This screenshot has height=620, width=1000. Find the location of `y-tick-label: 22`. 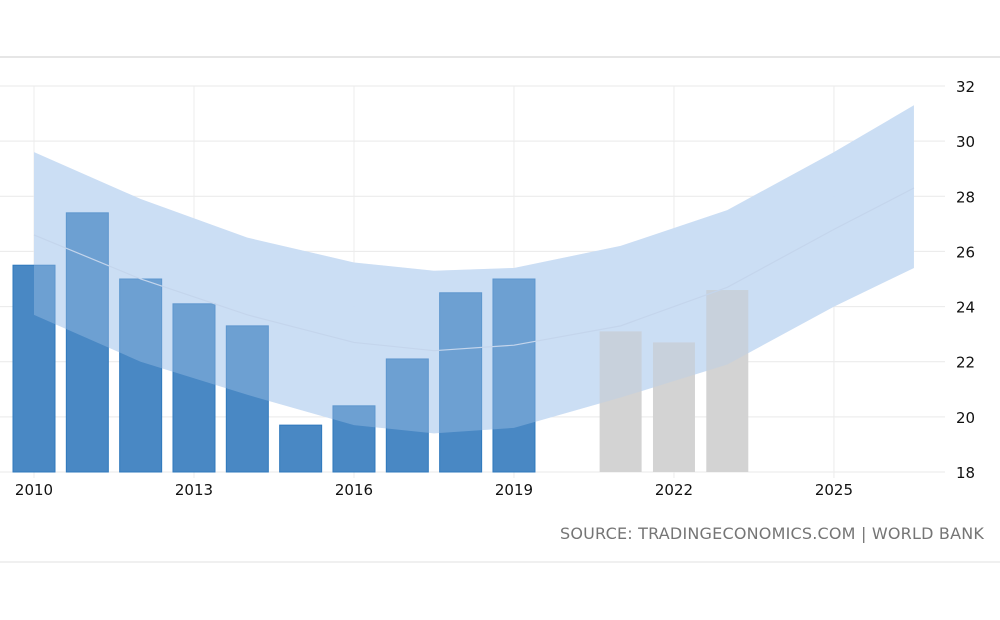

y-tick-label: 22 is located at coordinates (965, 363).